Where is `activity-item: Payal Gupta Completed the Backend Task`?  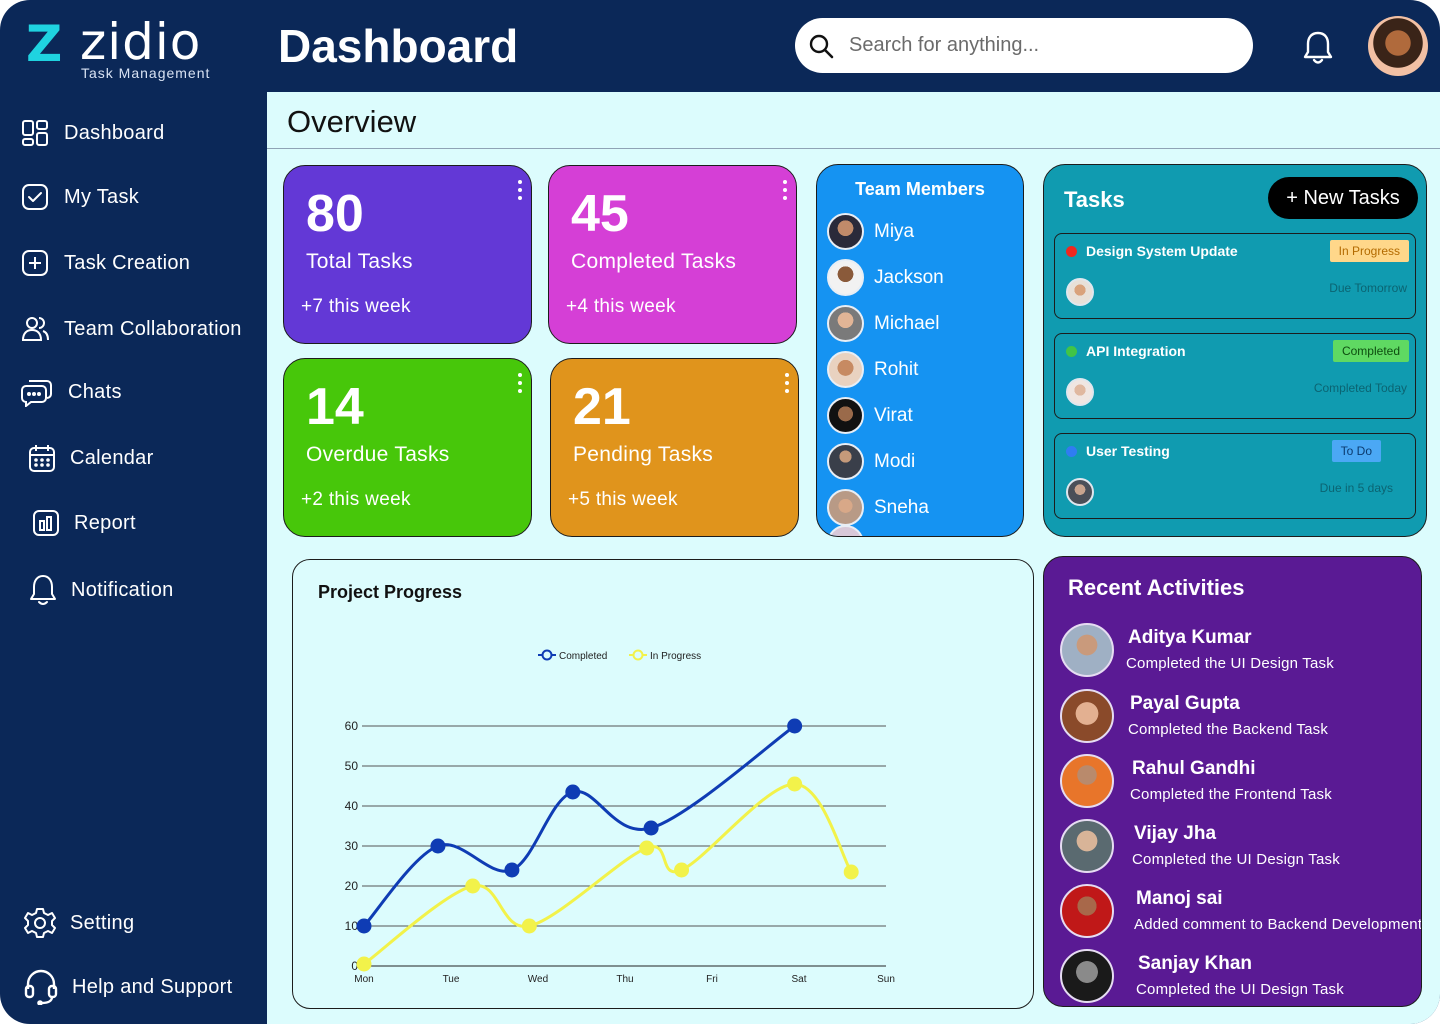
activity-item: Payal Gupta Completed the Backend Task is located at coordinates (1240, 717).